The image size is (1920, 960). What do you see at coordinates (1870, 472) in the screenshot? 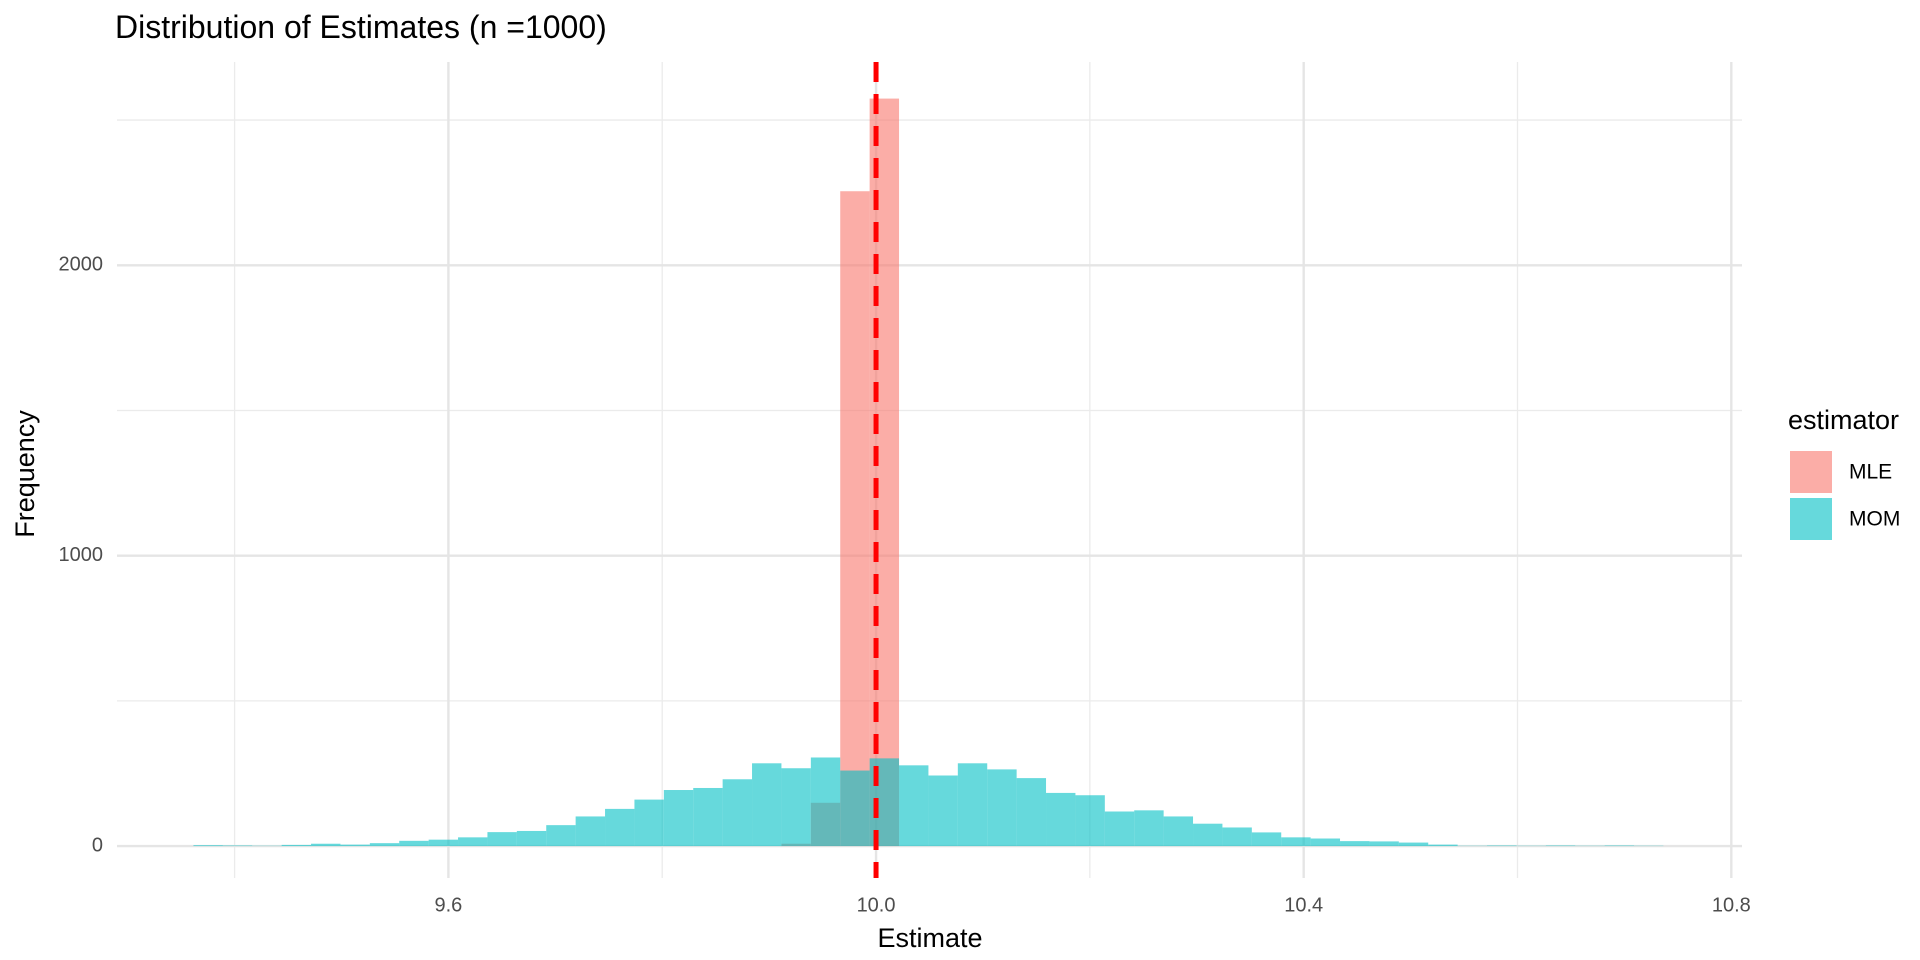
I see `legend-label: MLE` at bounding box center [1870, 472].